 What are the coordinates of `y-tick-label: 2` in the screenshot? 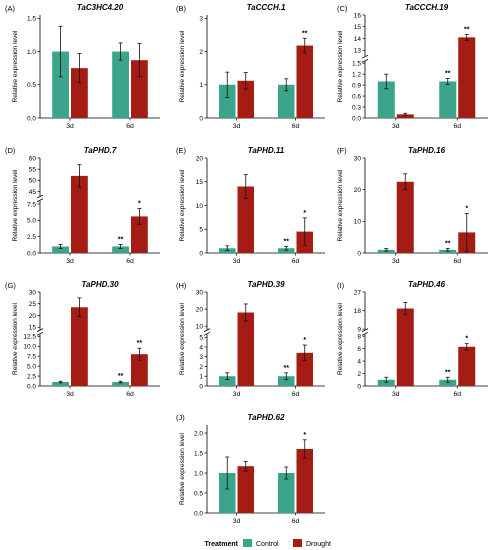 It's located at (359, 374).